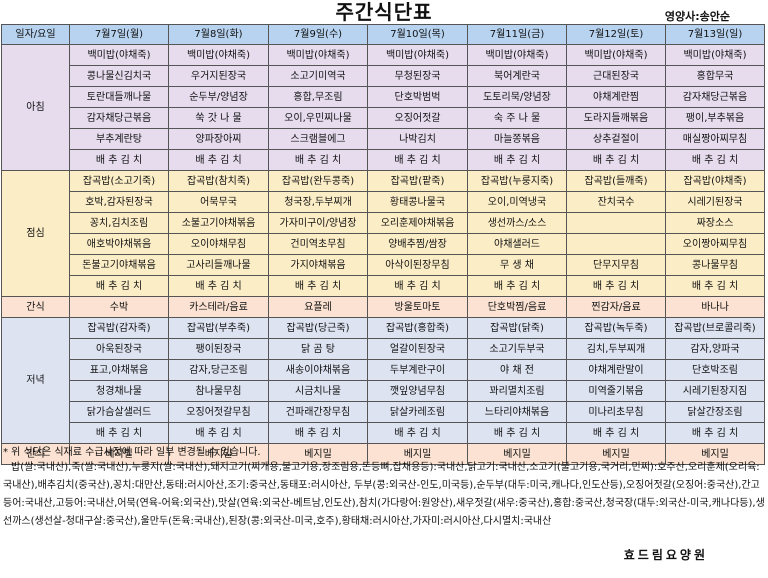 The height and width of the screenshot is (578, 768). What do you see at coordinates (517, 181) in the screenshot?
I see `menu-cell: 잡곡밥(누룽지죽)` at bounding box center [517, 181].